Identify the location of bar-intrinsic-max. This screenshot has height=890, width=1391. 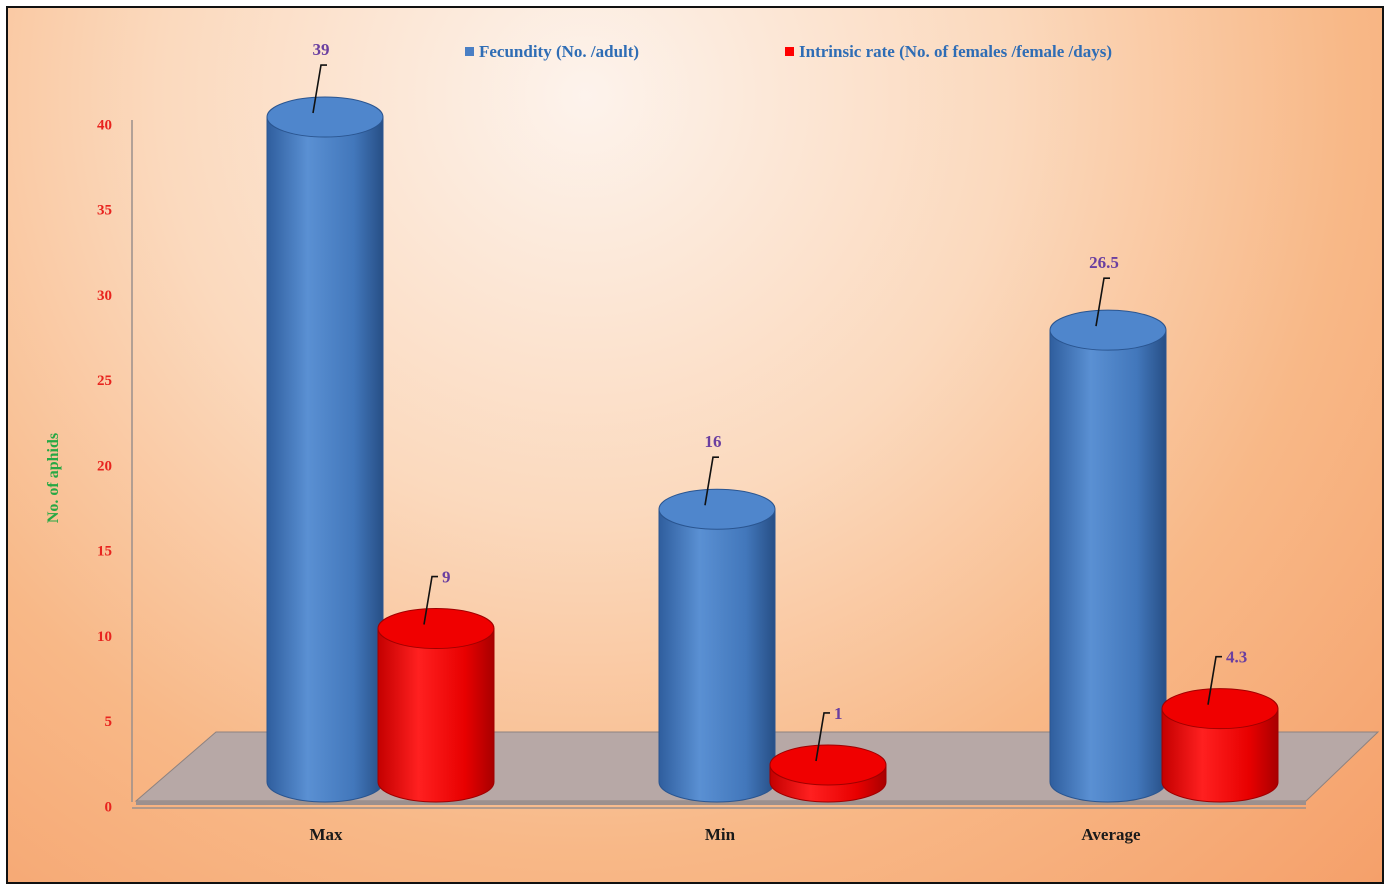
(436, 705).